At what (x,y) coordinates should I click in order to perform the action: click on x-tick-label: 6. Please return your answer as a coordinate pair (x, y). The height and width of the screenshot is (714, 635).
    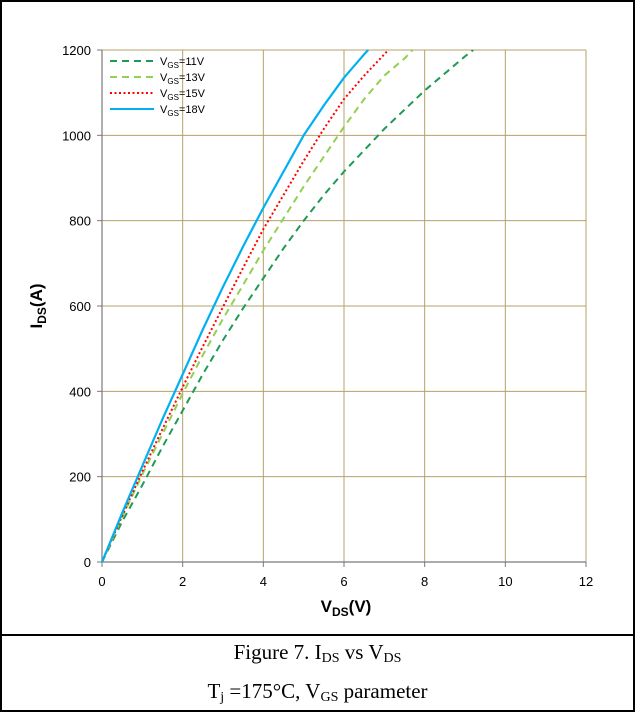
    Looking at the image, I should click on (343, 581).